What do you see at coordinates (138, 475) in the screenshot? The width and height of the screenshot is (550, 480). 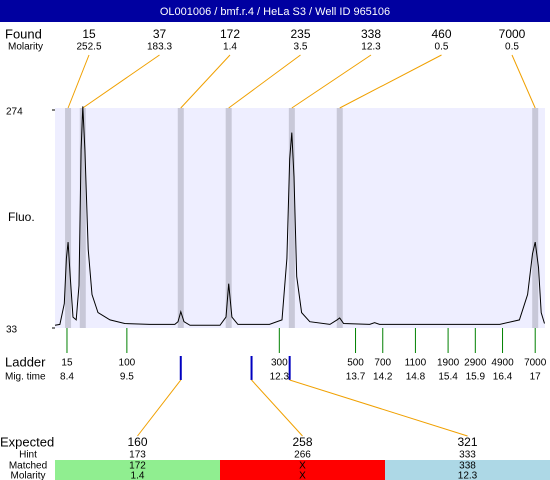 I see `molarity-value: 1.4` at bounding box center [138, 475].